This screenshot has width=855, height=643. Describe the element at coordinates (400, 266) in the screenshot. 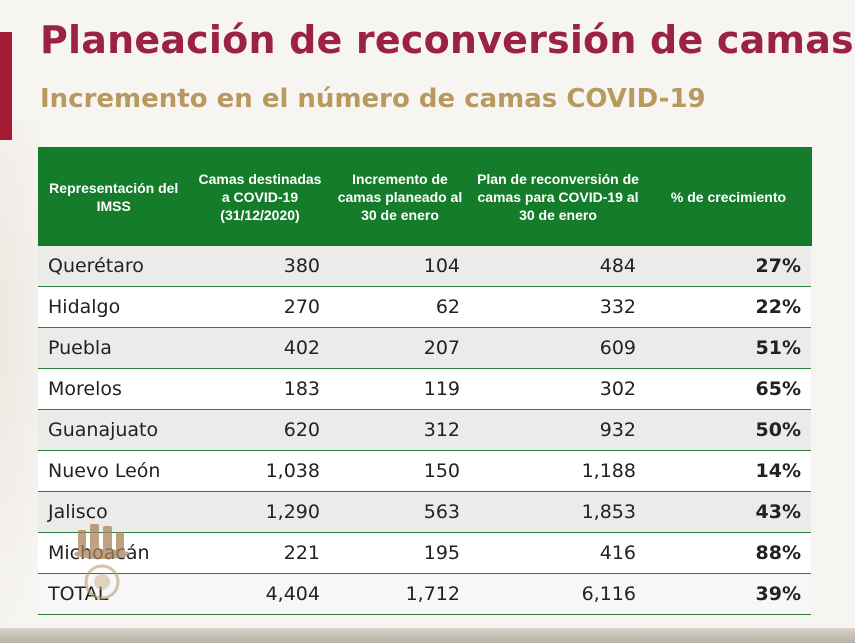

I see `cell-incremento: 104` at that location.